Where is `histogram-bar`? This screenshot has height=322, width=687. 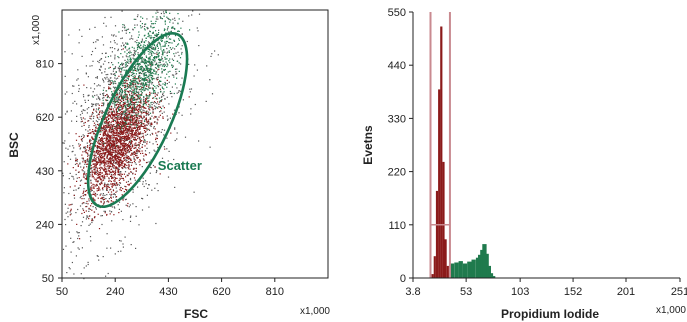
histogram-bar is located at coordinates (452, 270).